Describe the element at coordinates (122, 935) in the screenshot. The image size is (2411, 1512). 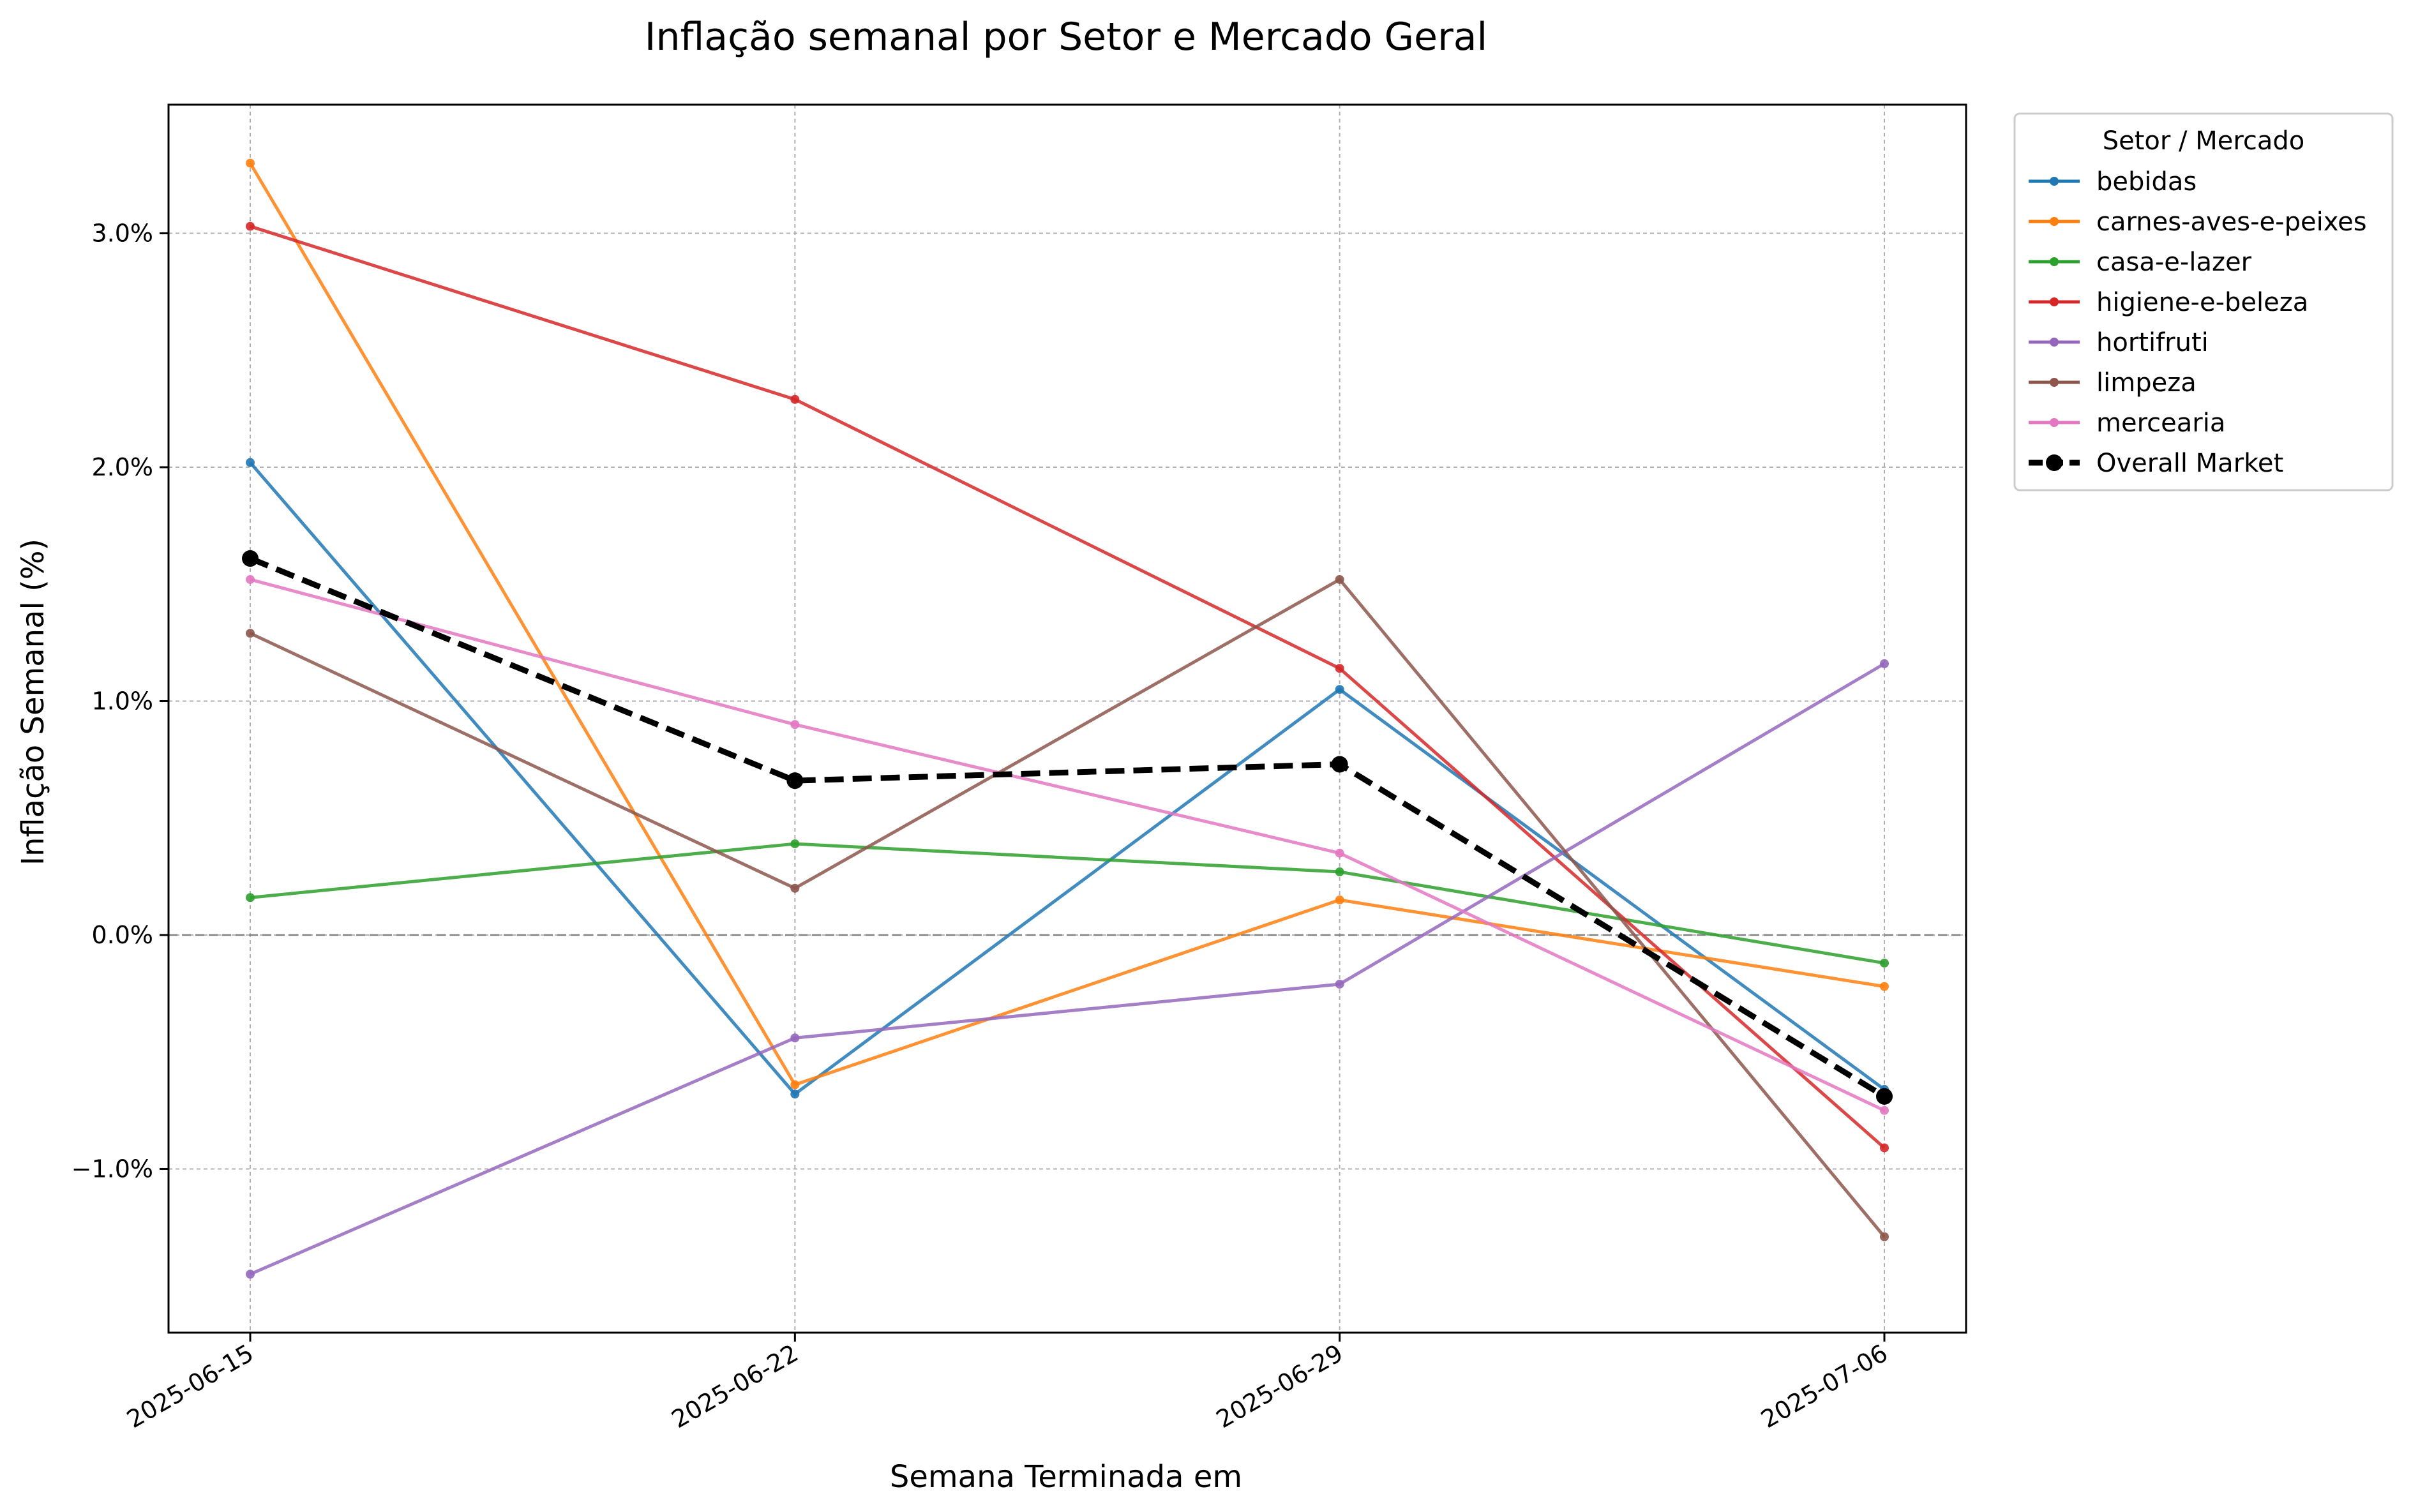
I see `y-tick-label: 0.0%` at that location.